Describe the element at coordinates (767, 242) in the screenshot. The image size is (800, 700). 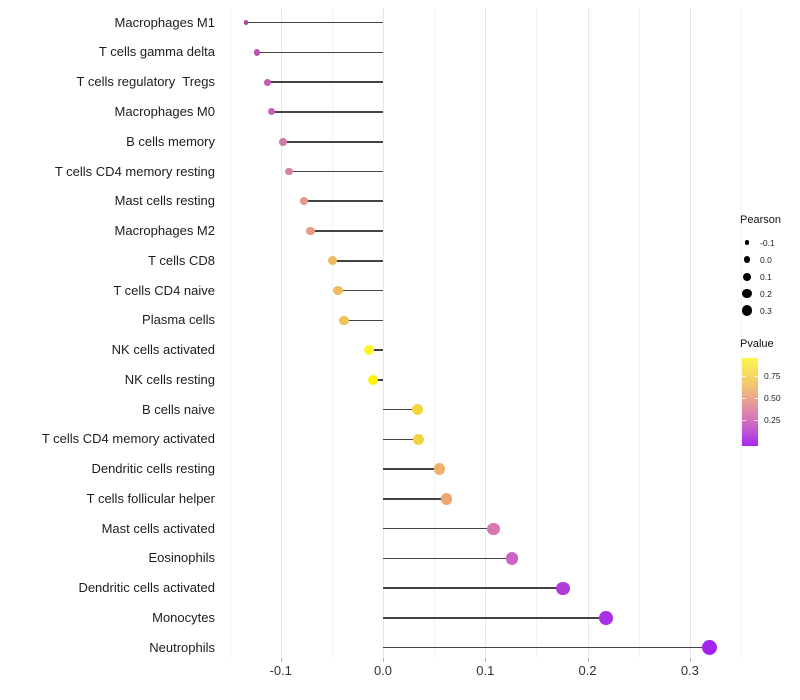
I see `pearson-legend-label: -0.1` at that location.